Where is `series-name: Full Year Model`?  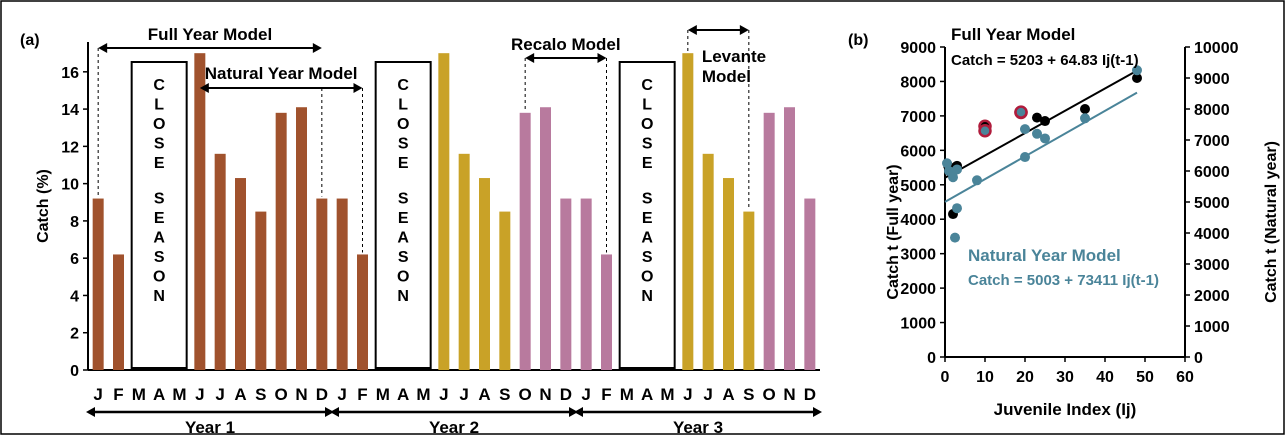 series-name: Full Year Model is located at coordinates (1013, 34).